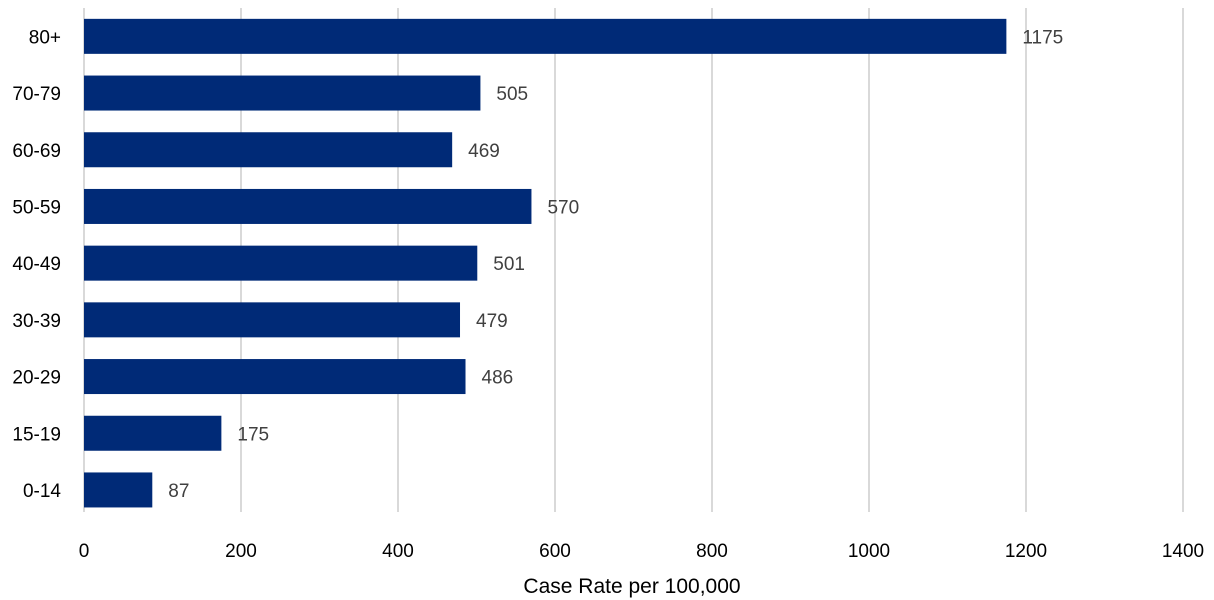  I want to click on y-tick-label-15-19: 15-19, so click(36, 434).